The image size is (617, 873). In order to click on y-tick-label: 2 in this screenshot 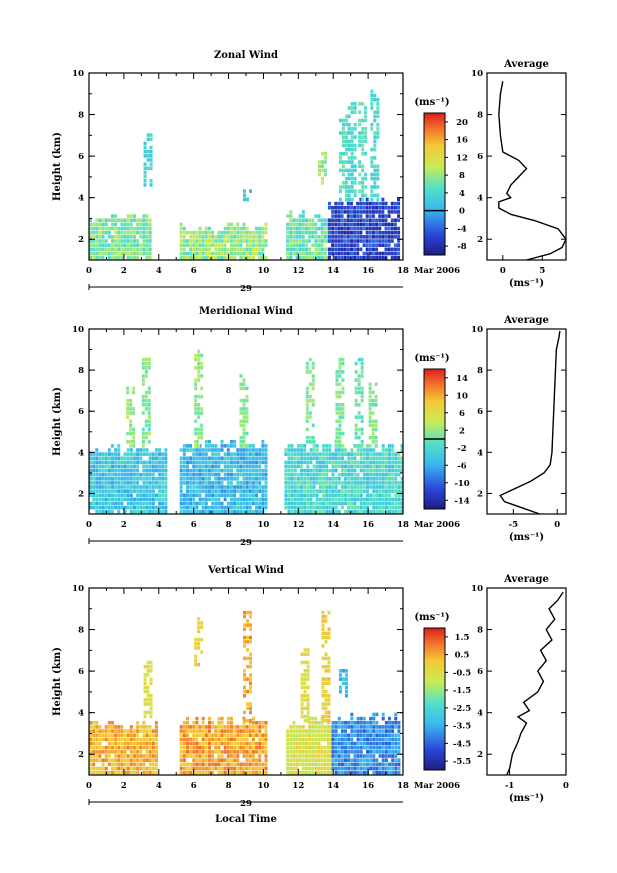, I will do `click(81, 240)`.